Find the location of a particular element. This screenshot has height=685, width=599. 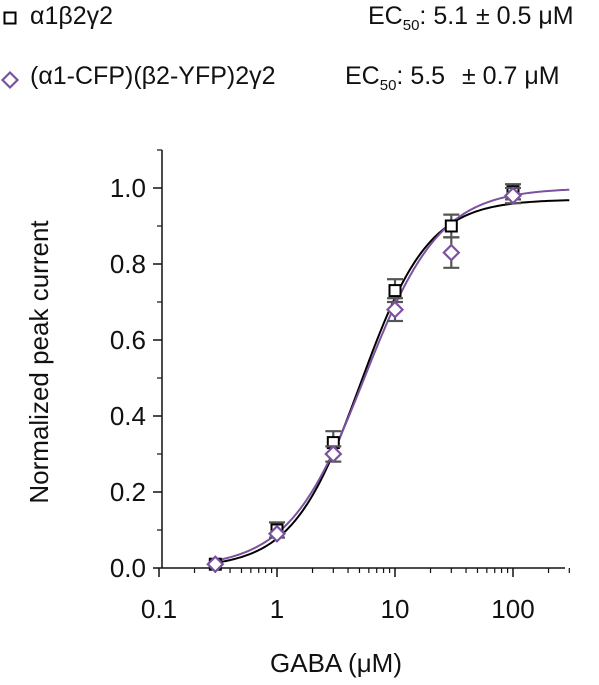

x-tick-label: 10 is located at coordinates (395, 609).